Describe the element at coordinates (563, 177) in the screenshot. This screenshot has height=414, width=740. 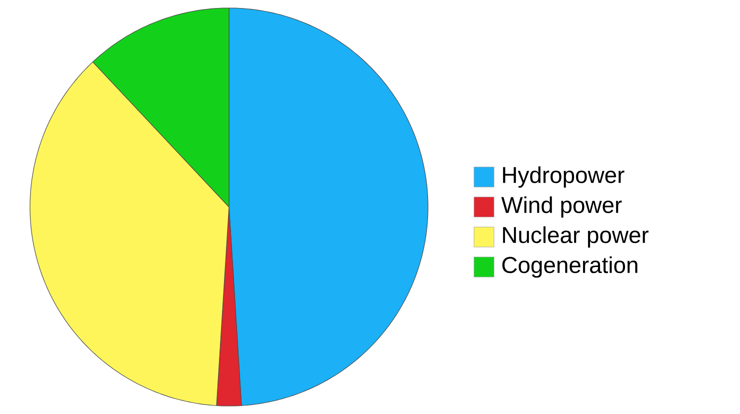
I see `legend-label: Hydropower` at that location.